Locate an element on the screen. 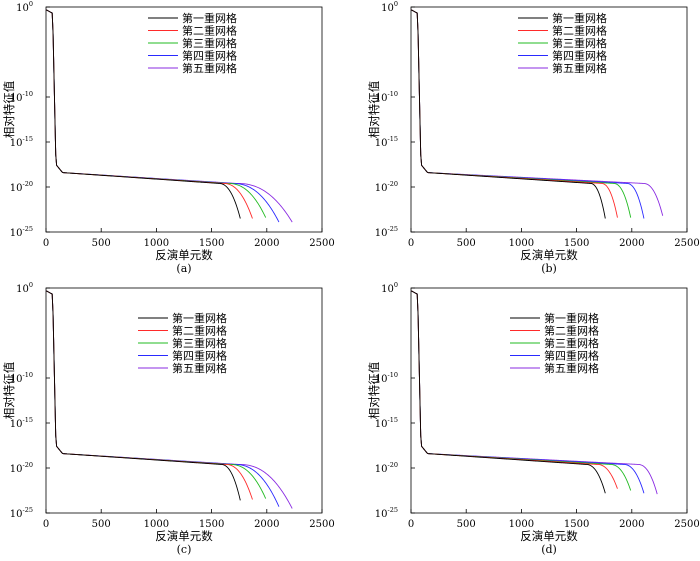 Image resolution: width=700 pixels, height=561 pixels. legend-label-4: 第四重网格 is located at coordinates (199, 356).